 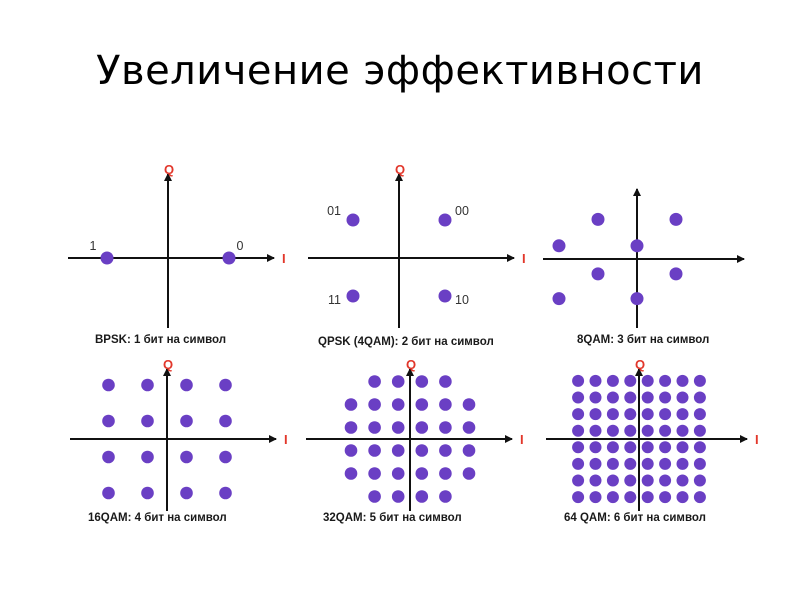 I want to click on constellation-64qam: QI, so click(x=652, y=434).